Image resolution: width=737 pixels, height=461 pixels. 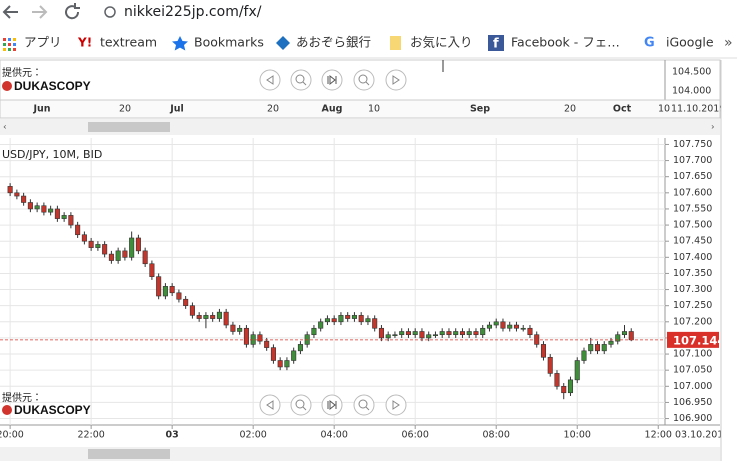 I want to click on overview-x-label: Aug, so click(x=332, y=109).